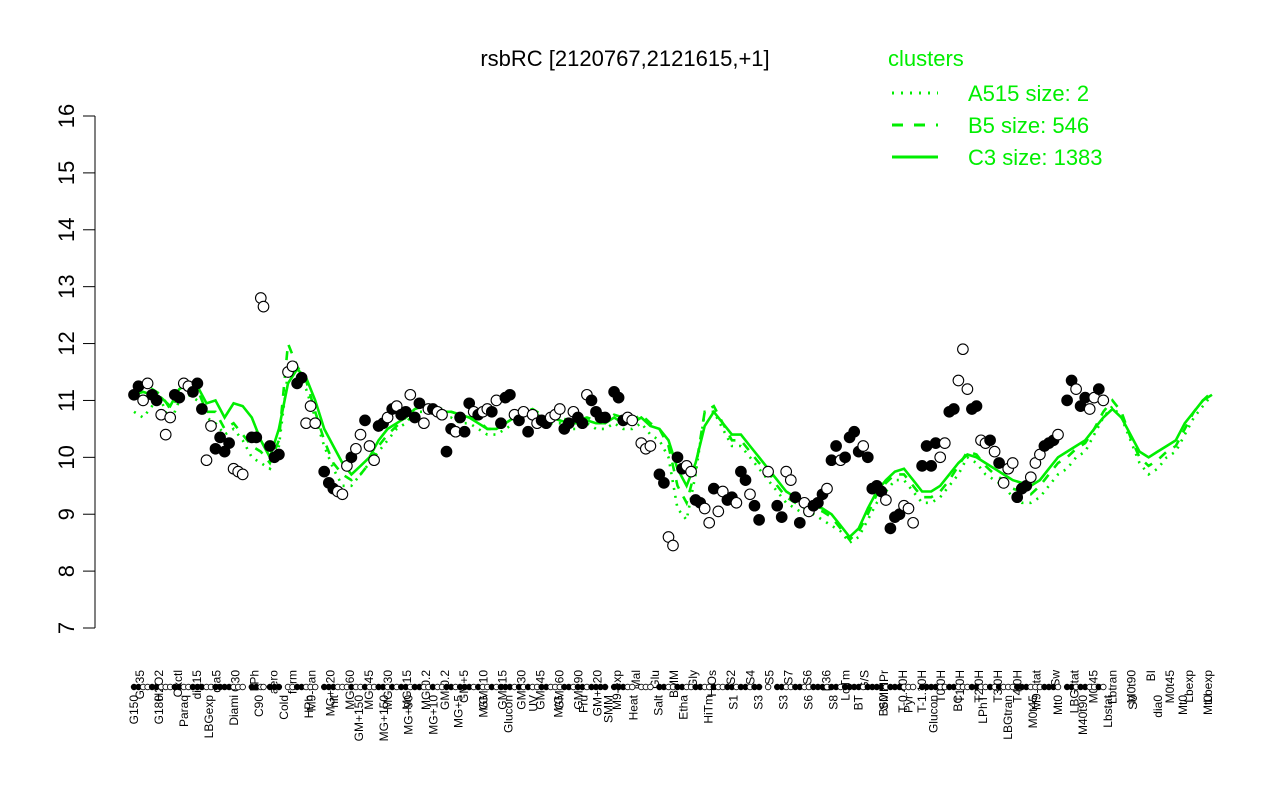 Image resolution: width=1280 pixels, height=800 pixels. What do you see at coordinates (234, 710) in the screenshot?
I see `x-tick-label: Diami` at bounding box center [234, 710].